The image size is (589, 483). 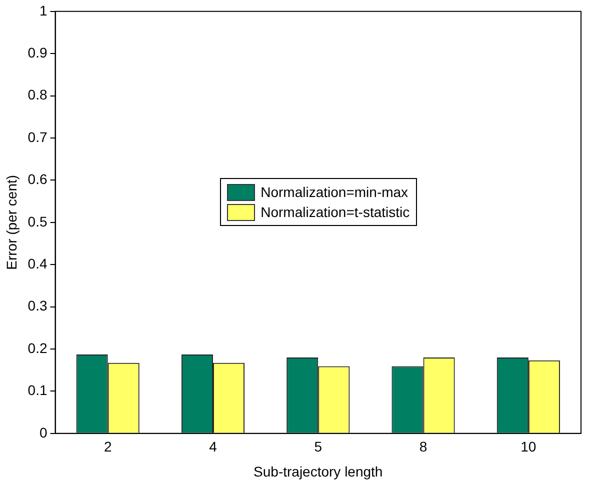 What do you see at coordinates (318, 471) in the screenshot?
I see `x-axis-title: Sub-trajectory length` at bounding box center [318, 471].